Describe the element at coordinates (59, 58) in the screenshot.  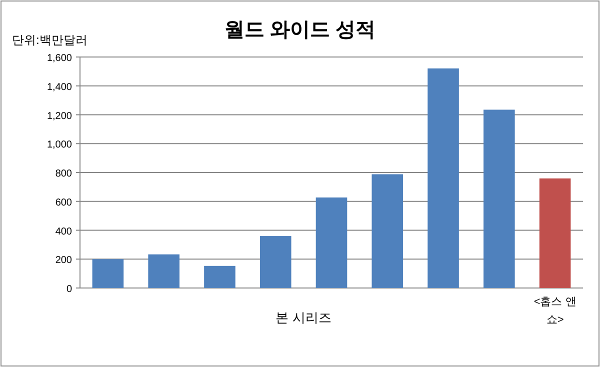
I see `y-tick-label: 1,600` at that location.